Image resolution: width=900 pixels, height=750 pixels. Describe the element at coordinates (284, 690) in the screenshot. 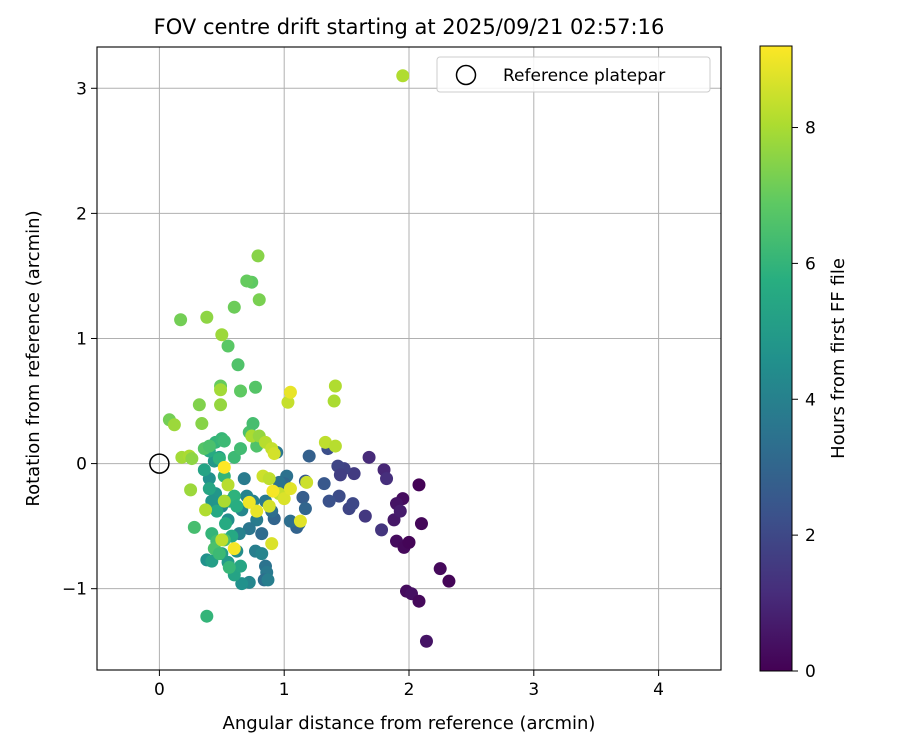

I see `x-tick-label: 1` at that location.